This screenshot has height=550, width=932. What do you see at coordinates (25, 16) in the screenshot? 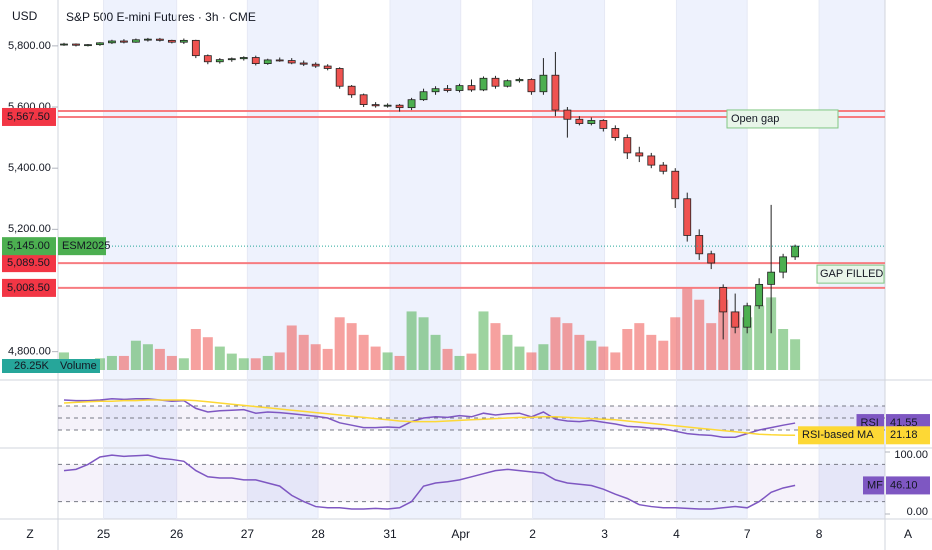
I see `currency: USD` at bounding box center [25, 16].